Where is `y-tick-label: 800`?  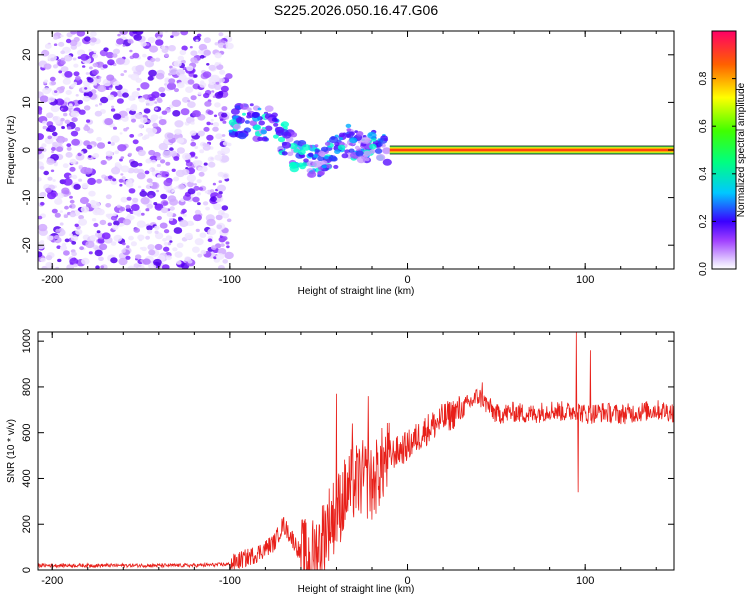
y-tick-label: 800 is located at coordinates (27, 387).